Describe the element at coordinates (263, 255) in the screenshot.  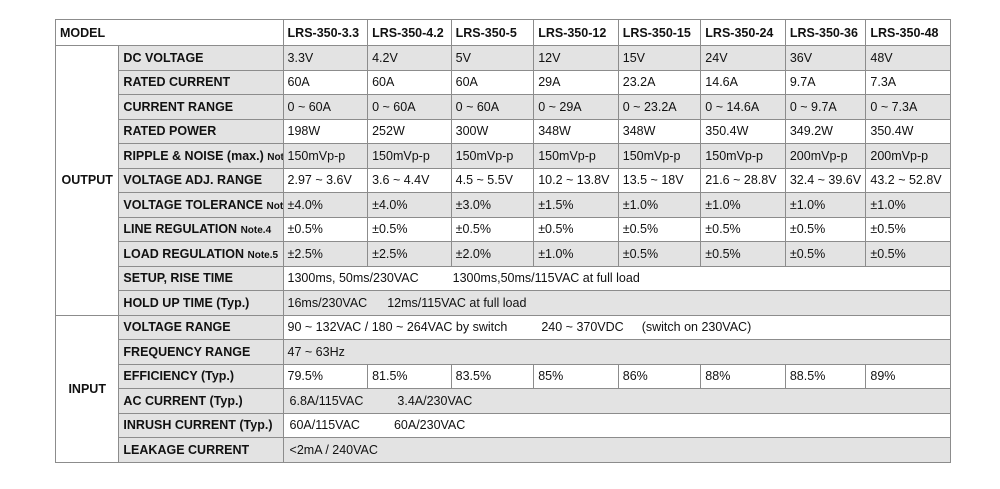
I see `note-ref: Note.5` at that location.